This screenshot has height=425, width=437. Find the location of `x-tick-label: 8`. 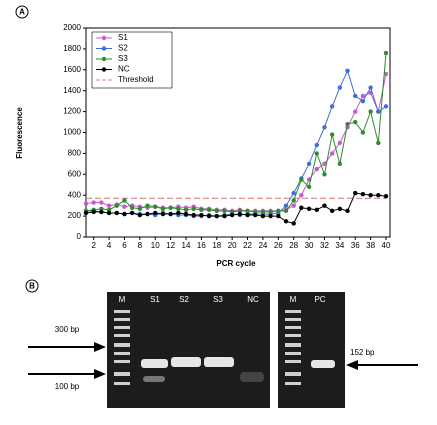

x-tick-label: 8 is located at coordinates (140, 245).